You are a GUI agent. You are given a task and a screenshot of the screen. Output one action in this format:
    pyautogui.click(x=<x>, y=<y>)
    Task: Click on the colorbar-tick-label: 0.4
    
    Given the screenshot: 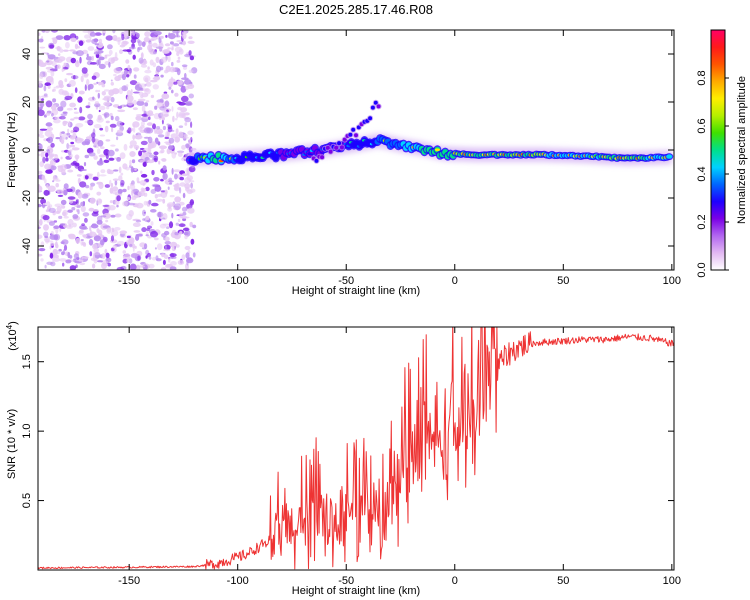 What is the action you would take?
    pyautogui.click(x=702, y=173)
    